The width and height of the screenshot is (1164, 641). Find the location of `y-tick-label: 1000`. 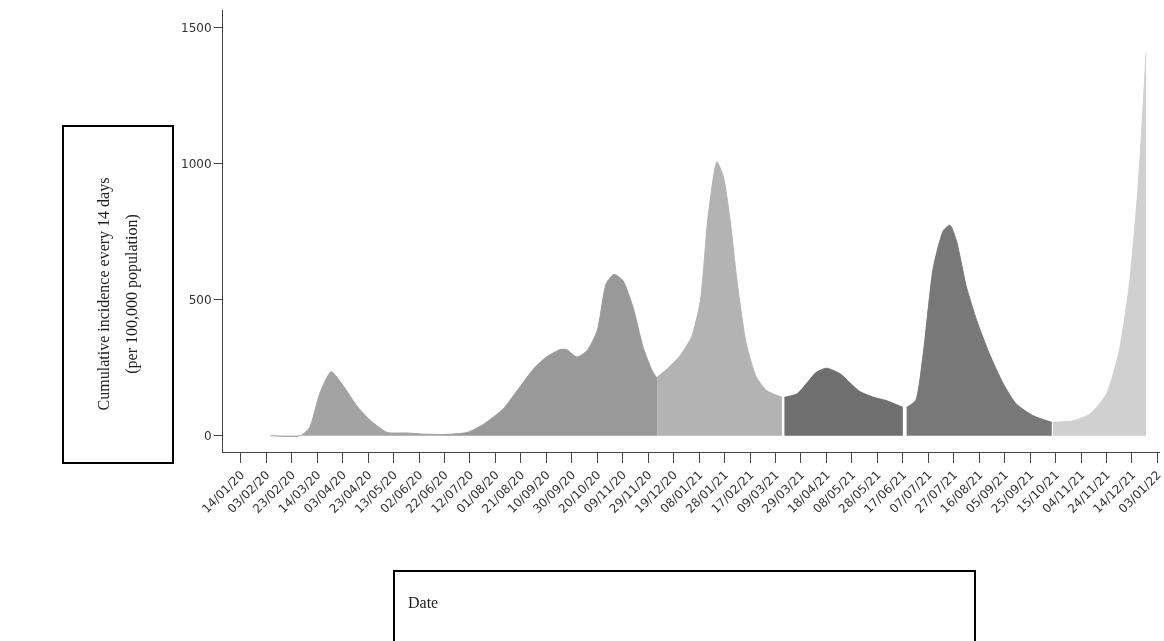

y-tick-label: 1000 is located at coordinates (196, 163).